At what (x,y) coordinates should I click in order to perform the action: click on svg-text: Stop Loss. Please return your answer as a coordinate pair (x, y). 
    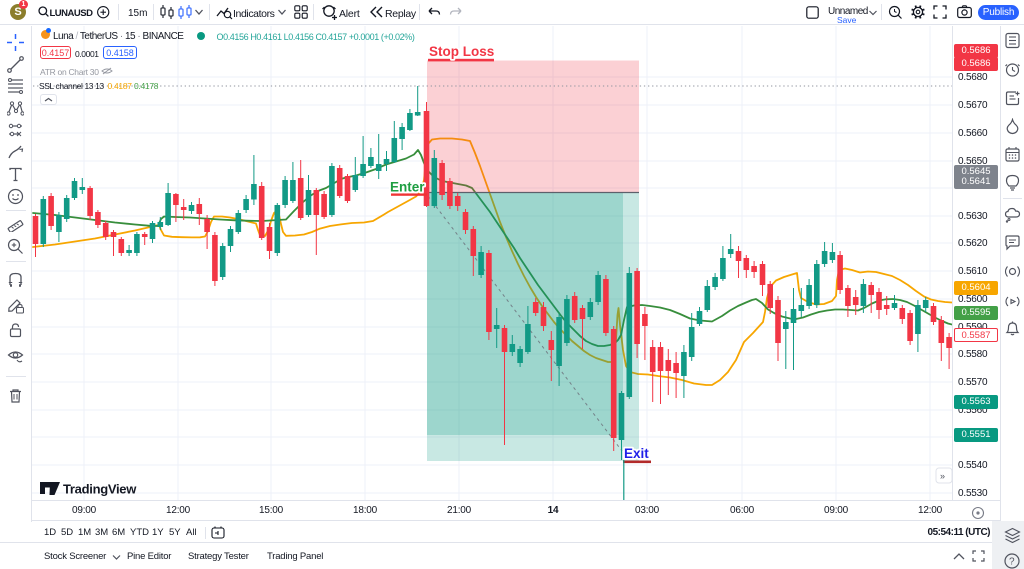
    Looking at the image, I should click on (461, 51).